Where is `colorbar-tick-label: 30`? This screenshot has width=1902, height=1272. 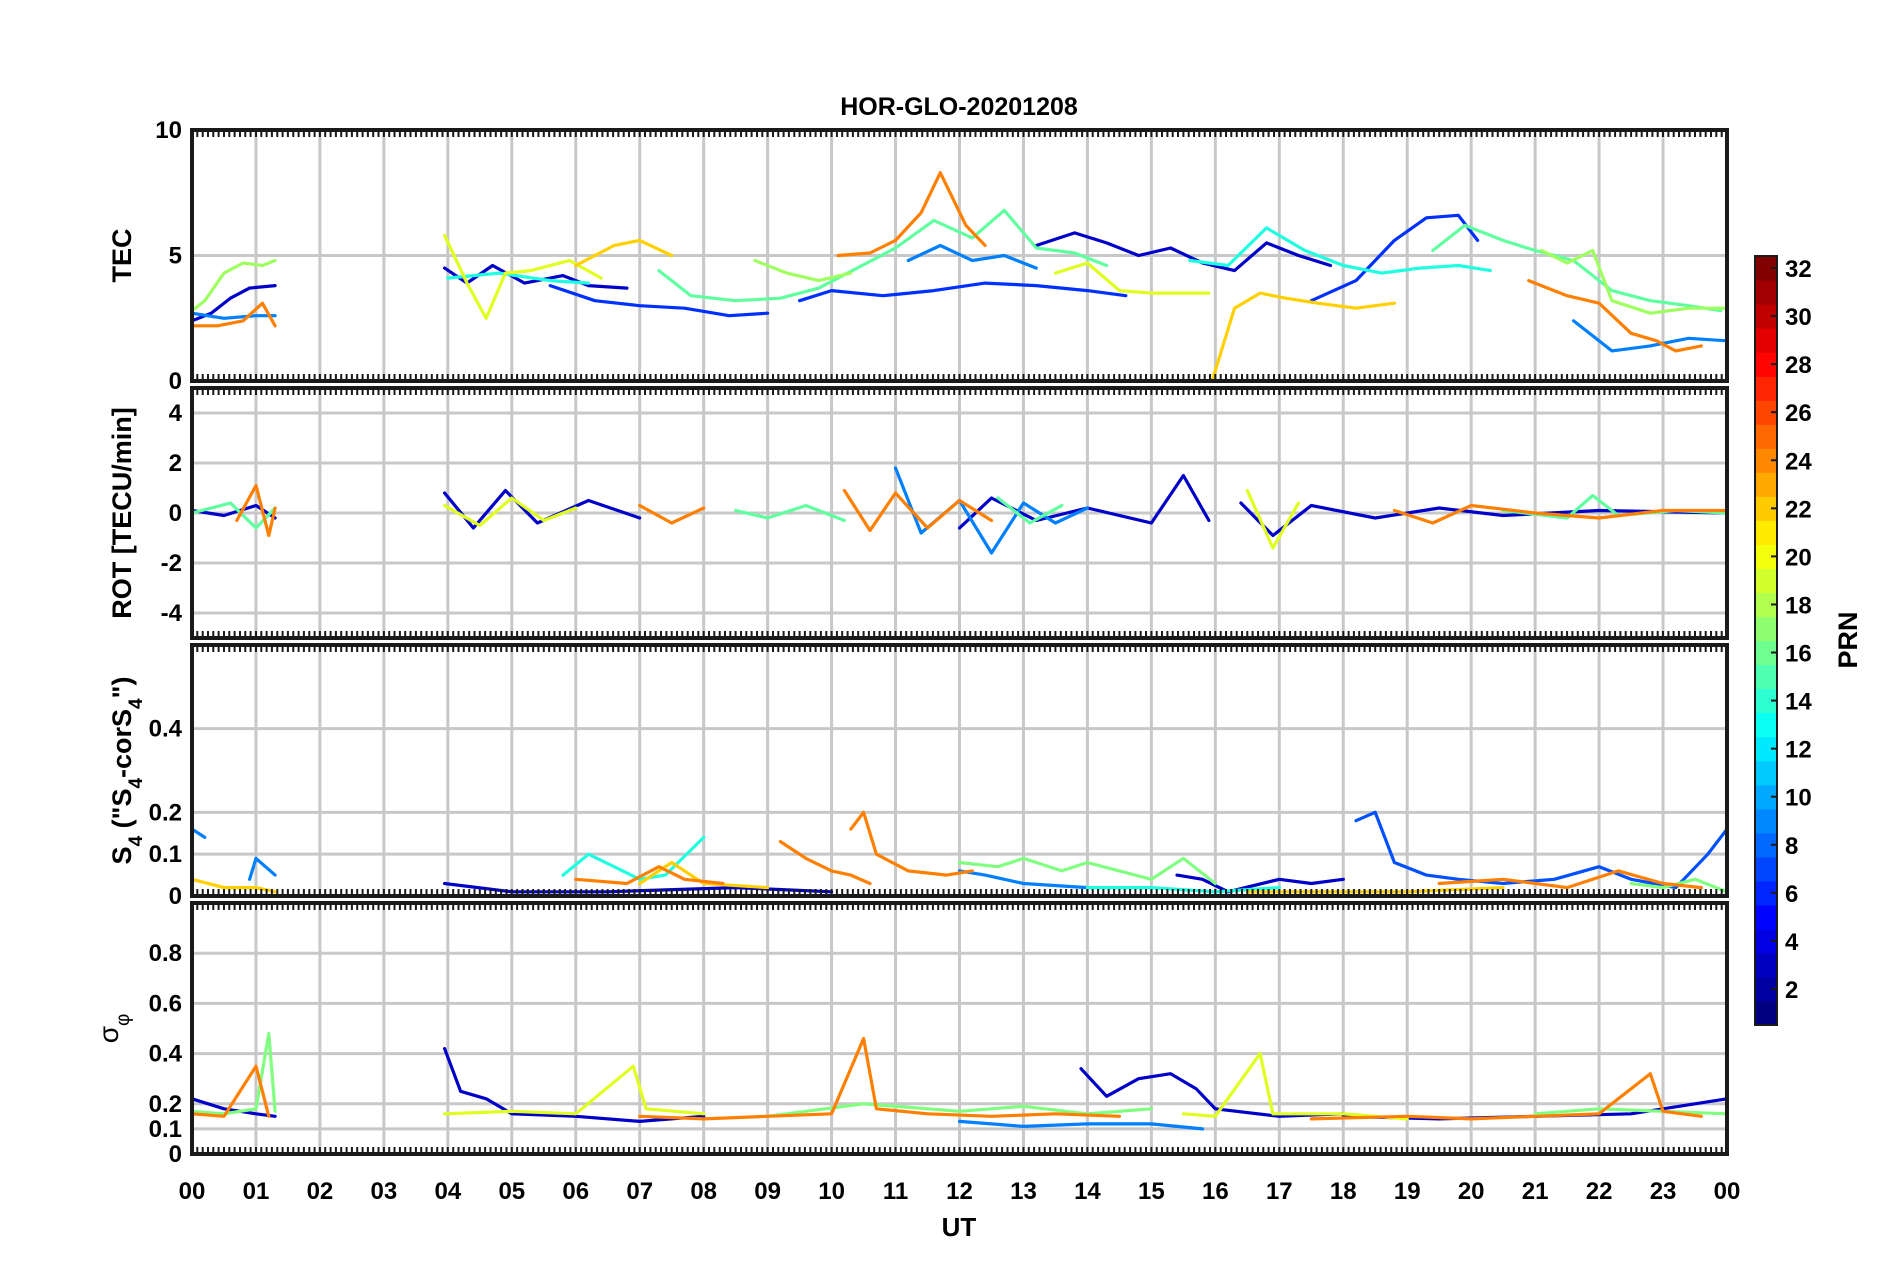
colorbar-tick-label: 30 is located at coordinates (1798, 317).